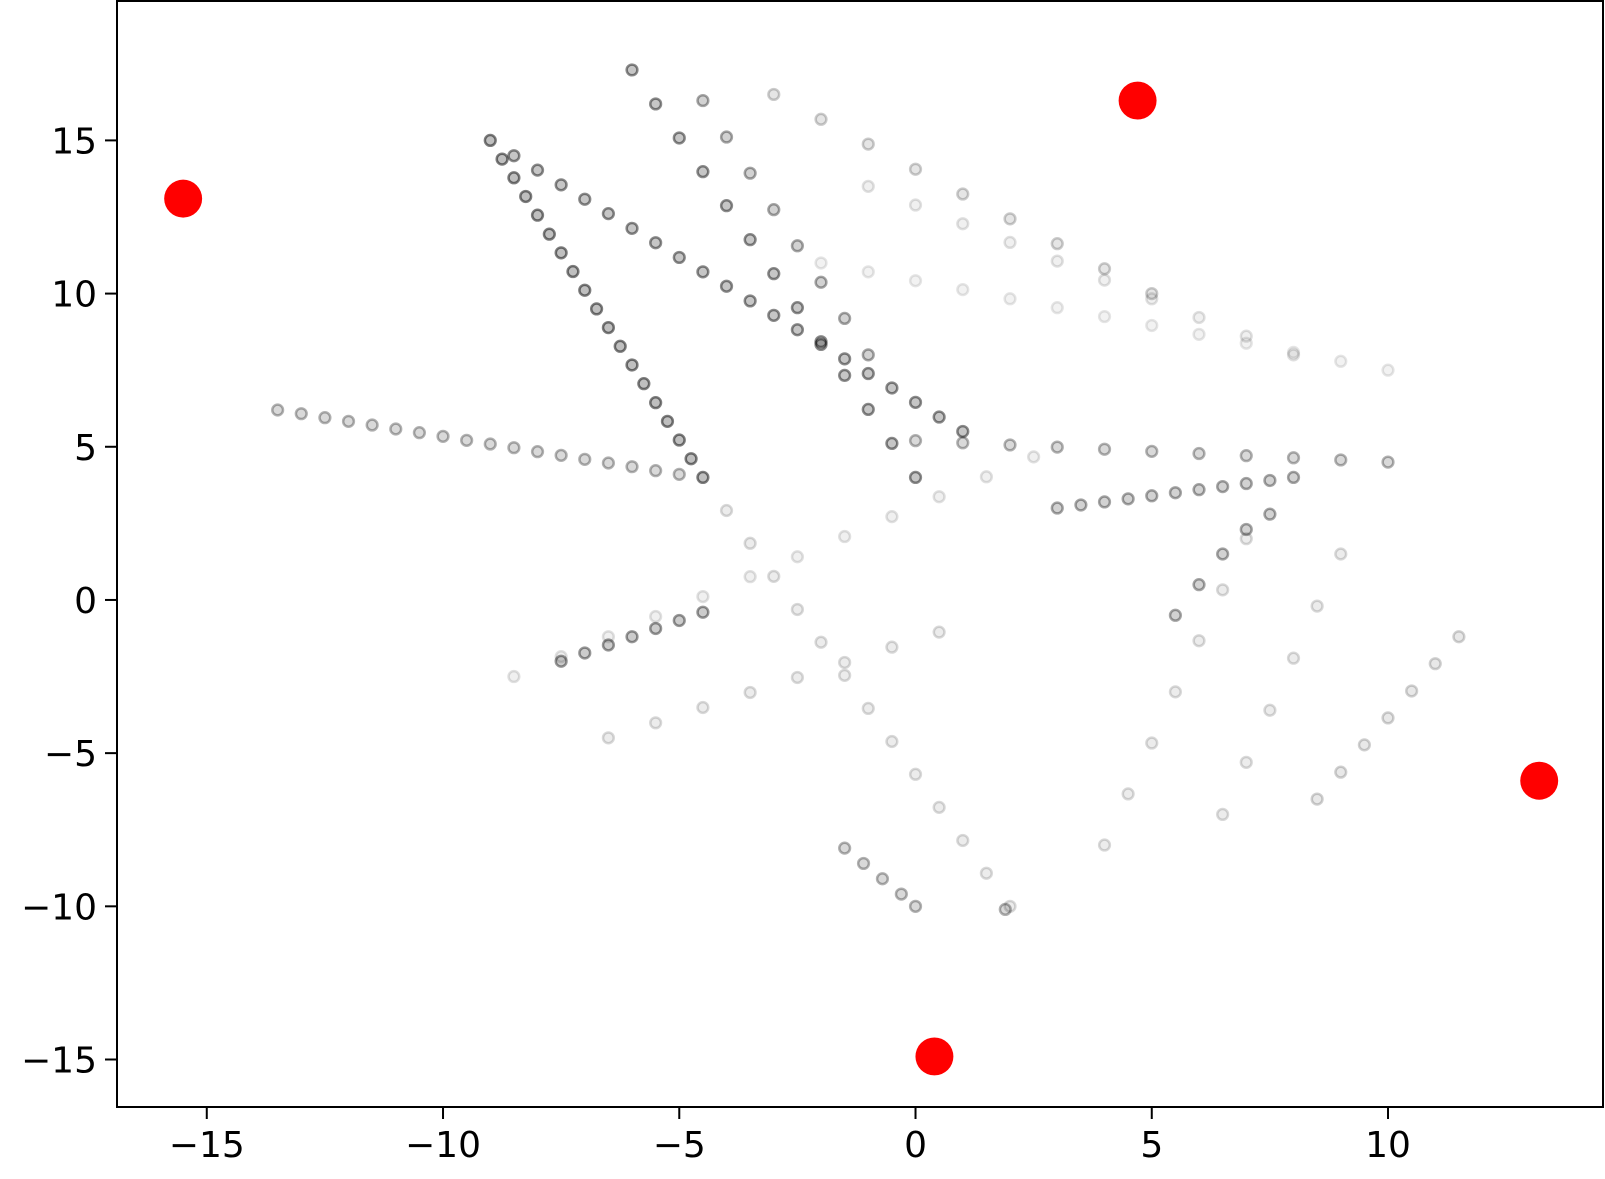 The width and height of the screenshot is (1605, 1179). Describe the element at coordinates (915, 1145) in the screenshot. I see `x-tick-label: 0` at that location.